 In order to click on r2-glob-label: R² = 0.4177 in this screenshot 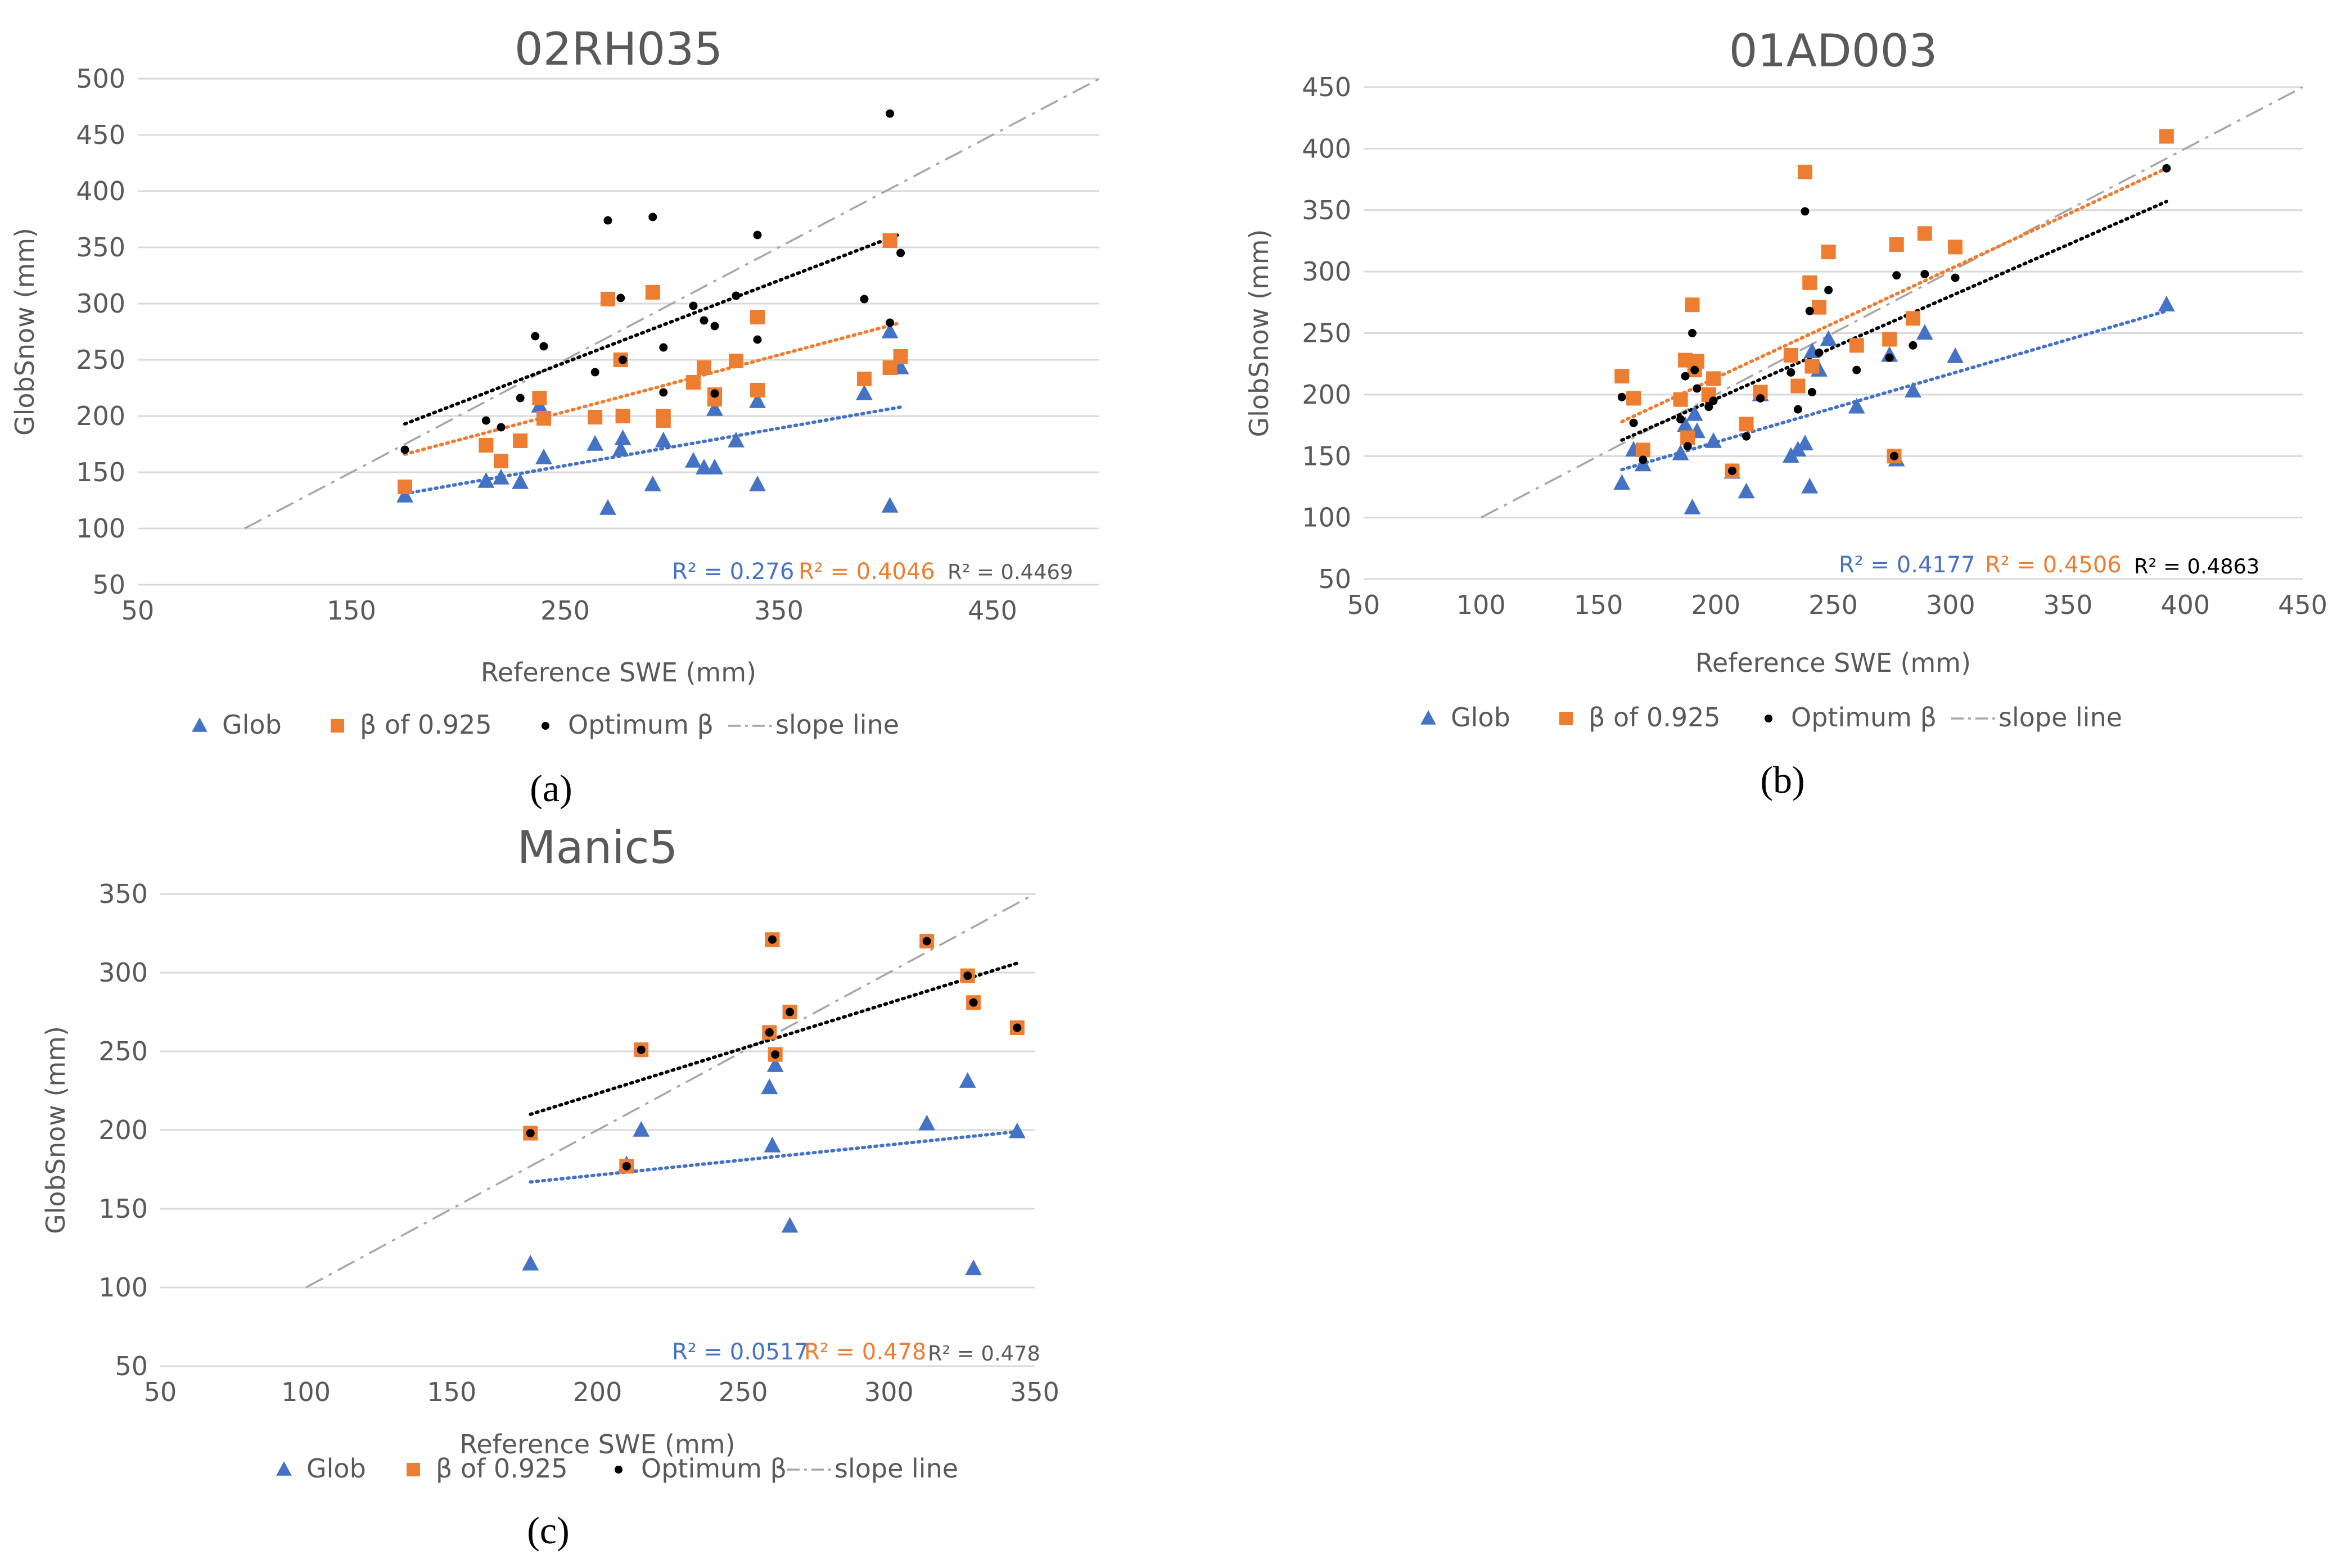, I will do `click(1907, 565)`.